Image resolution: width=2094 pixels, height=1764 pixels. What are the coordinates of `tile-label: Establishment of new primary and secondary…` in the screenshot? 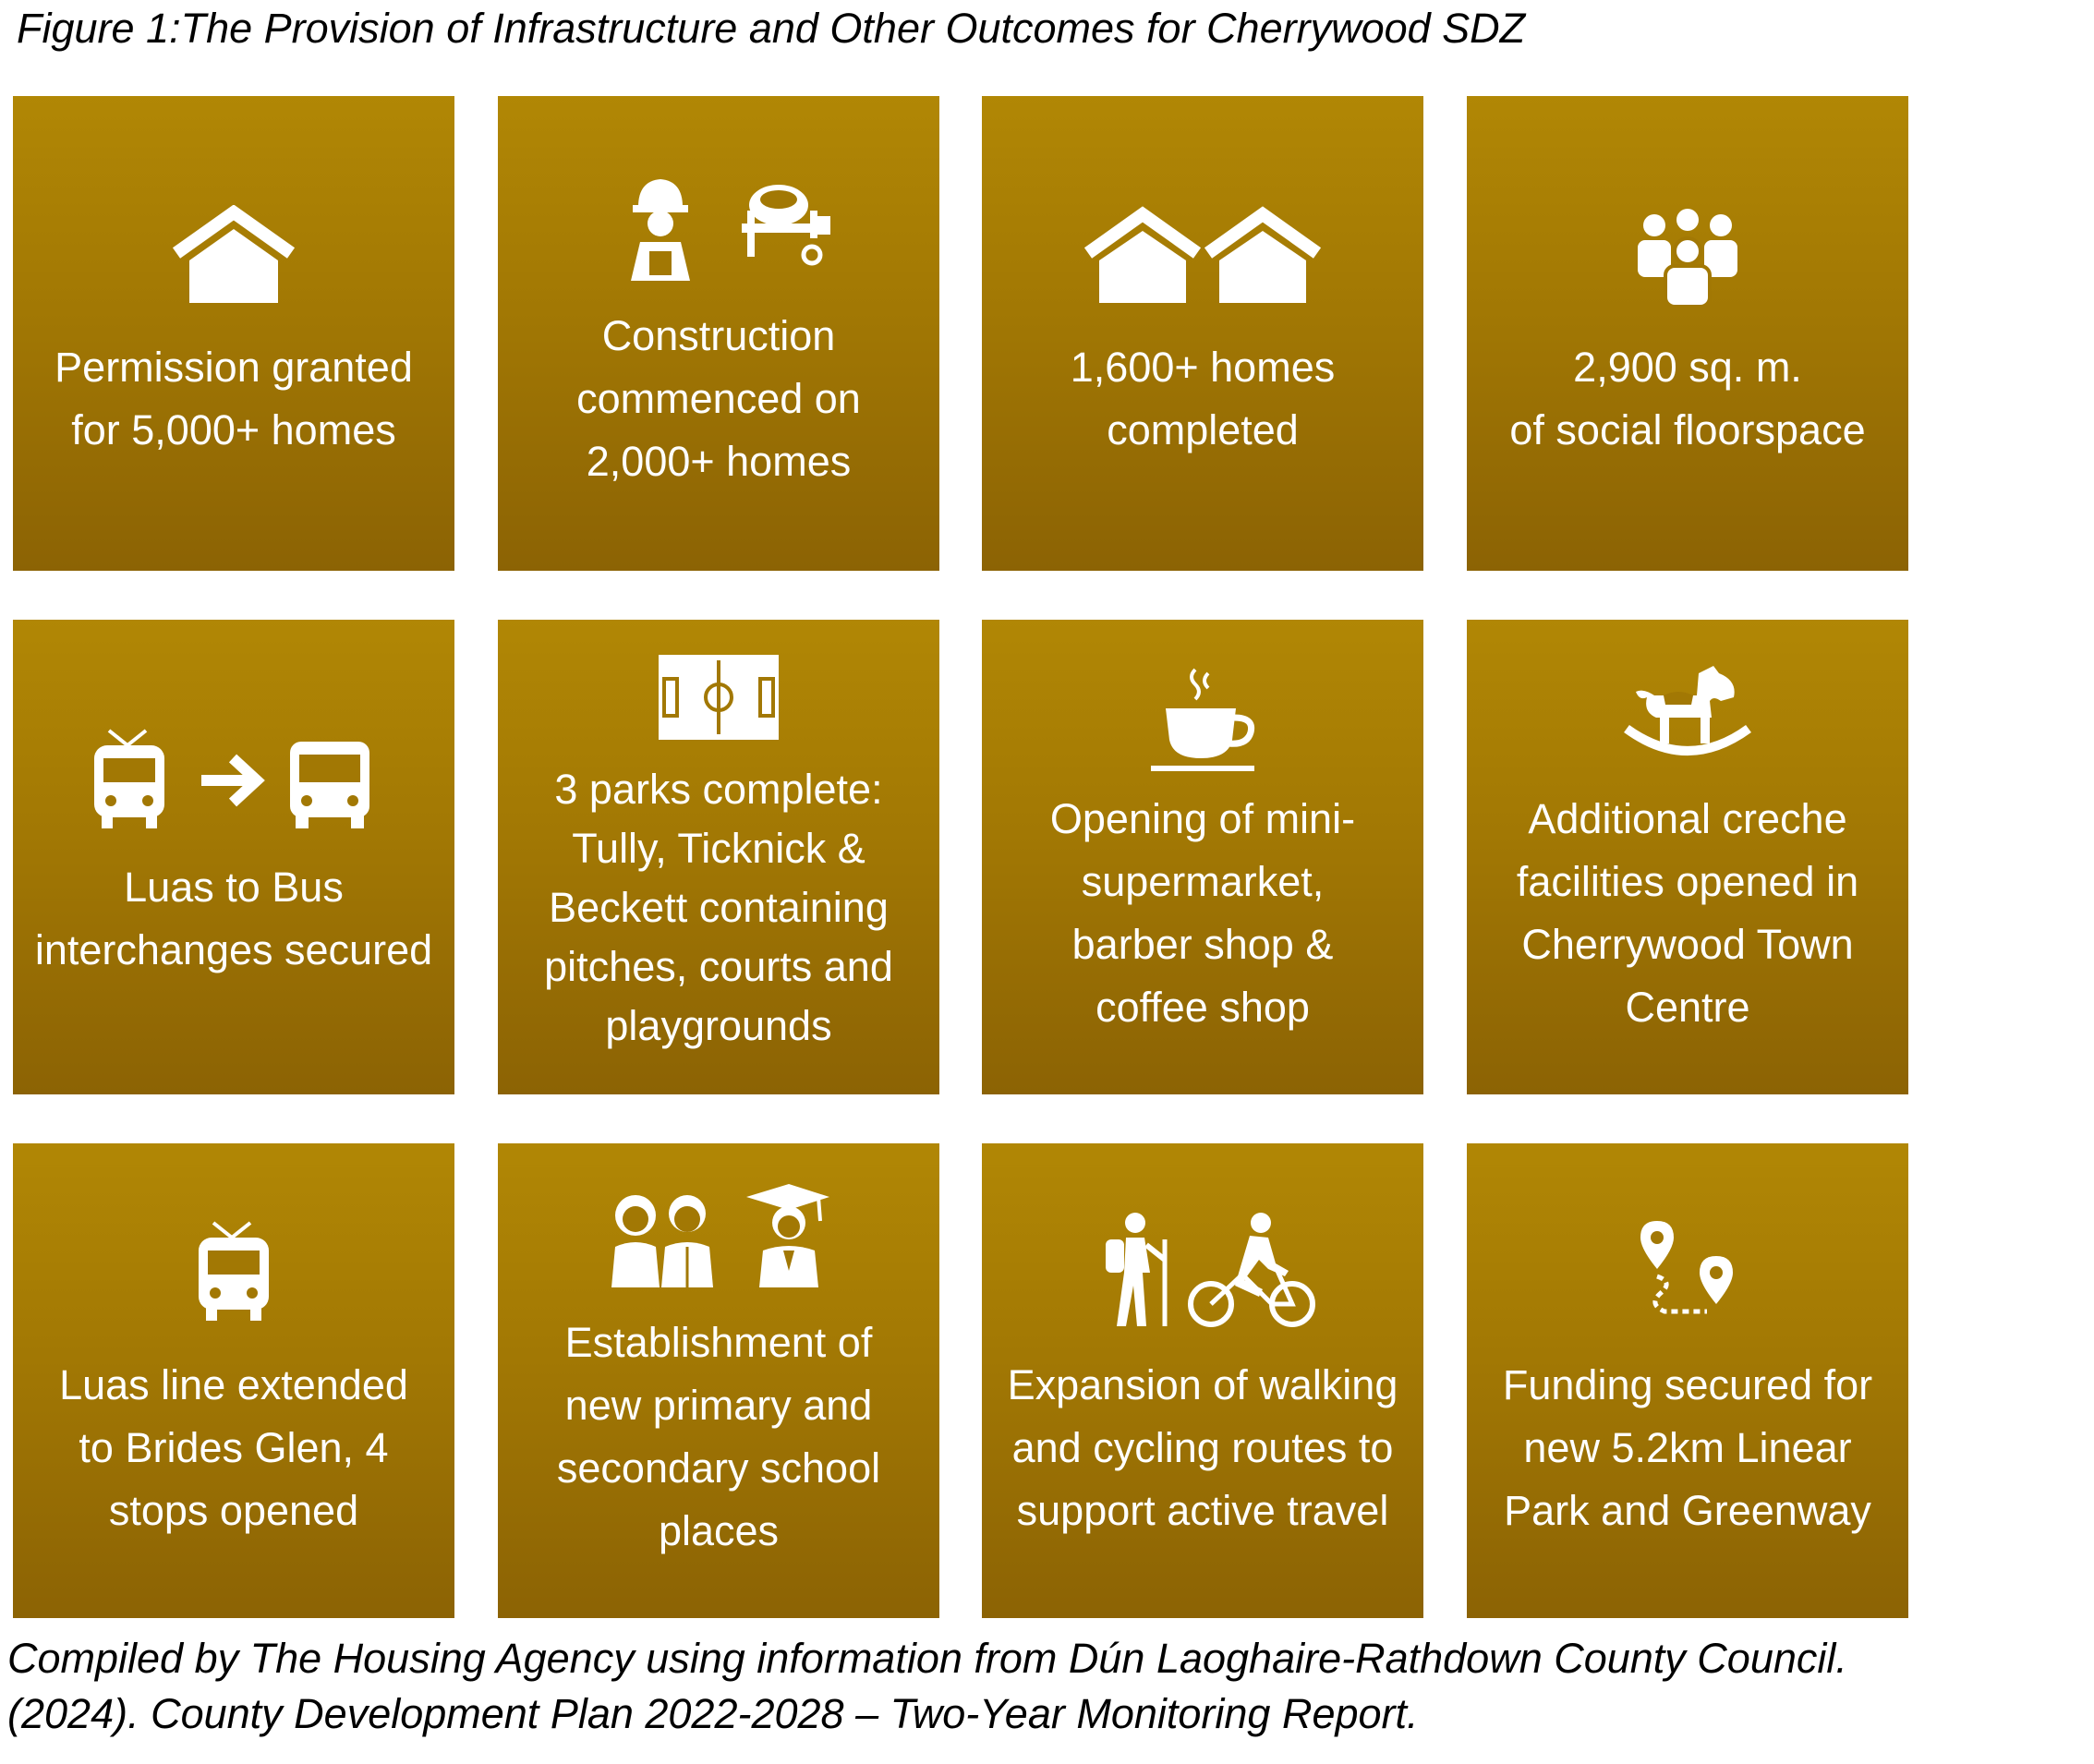 It's located at (719, 1436).